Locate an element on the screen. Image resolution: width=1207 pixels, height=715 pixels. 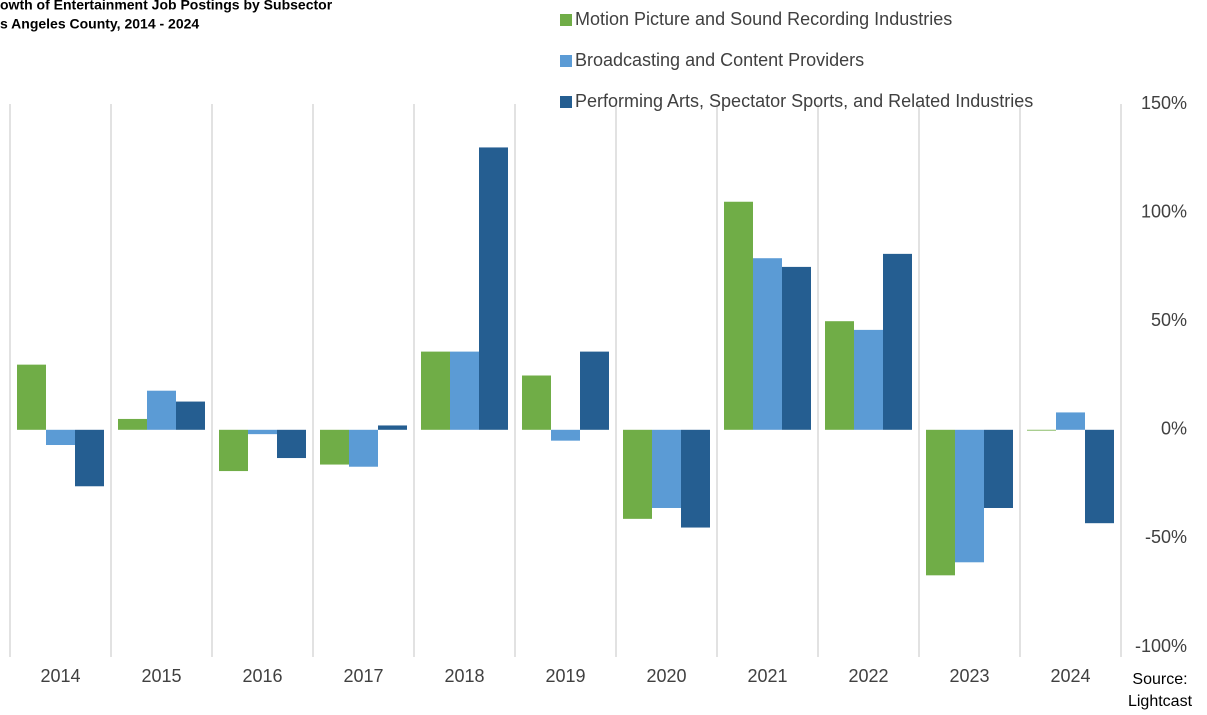
y-tick-label: 50% is located at coordinates (1169, 320).